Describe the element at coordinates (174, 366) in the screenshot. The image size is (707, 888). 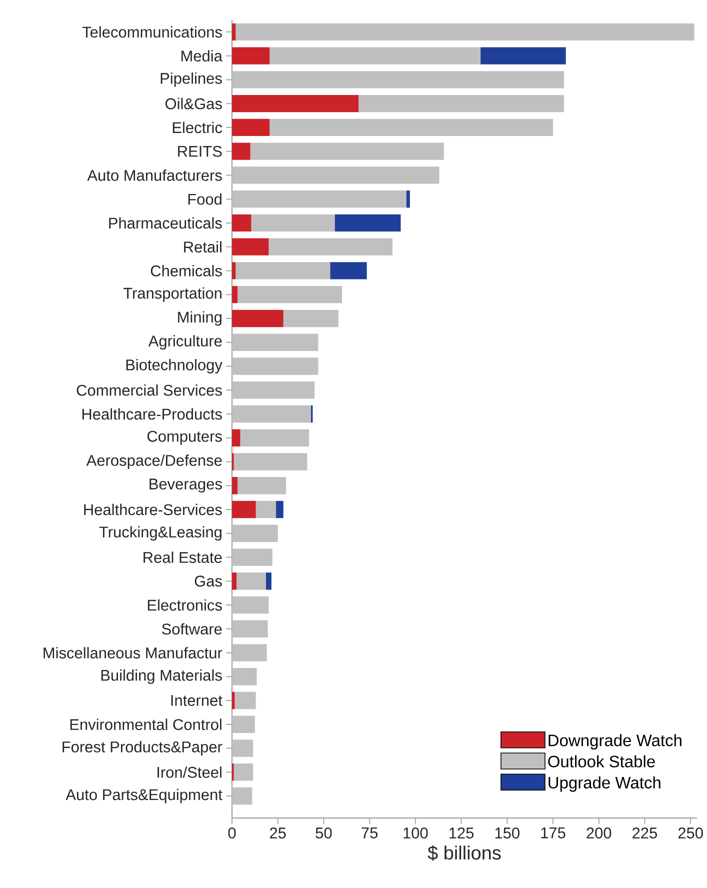
I see `y-tick-label: Biotechnology` at that location.